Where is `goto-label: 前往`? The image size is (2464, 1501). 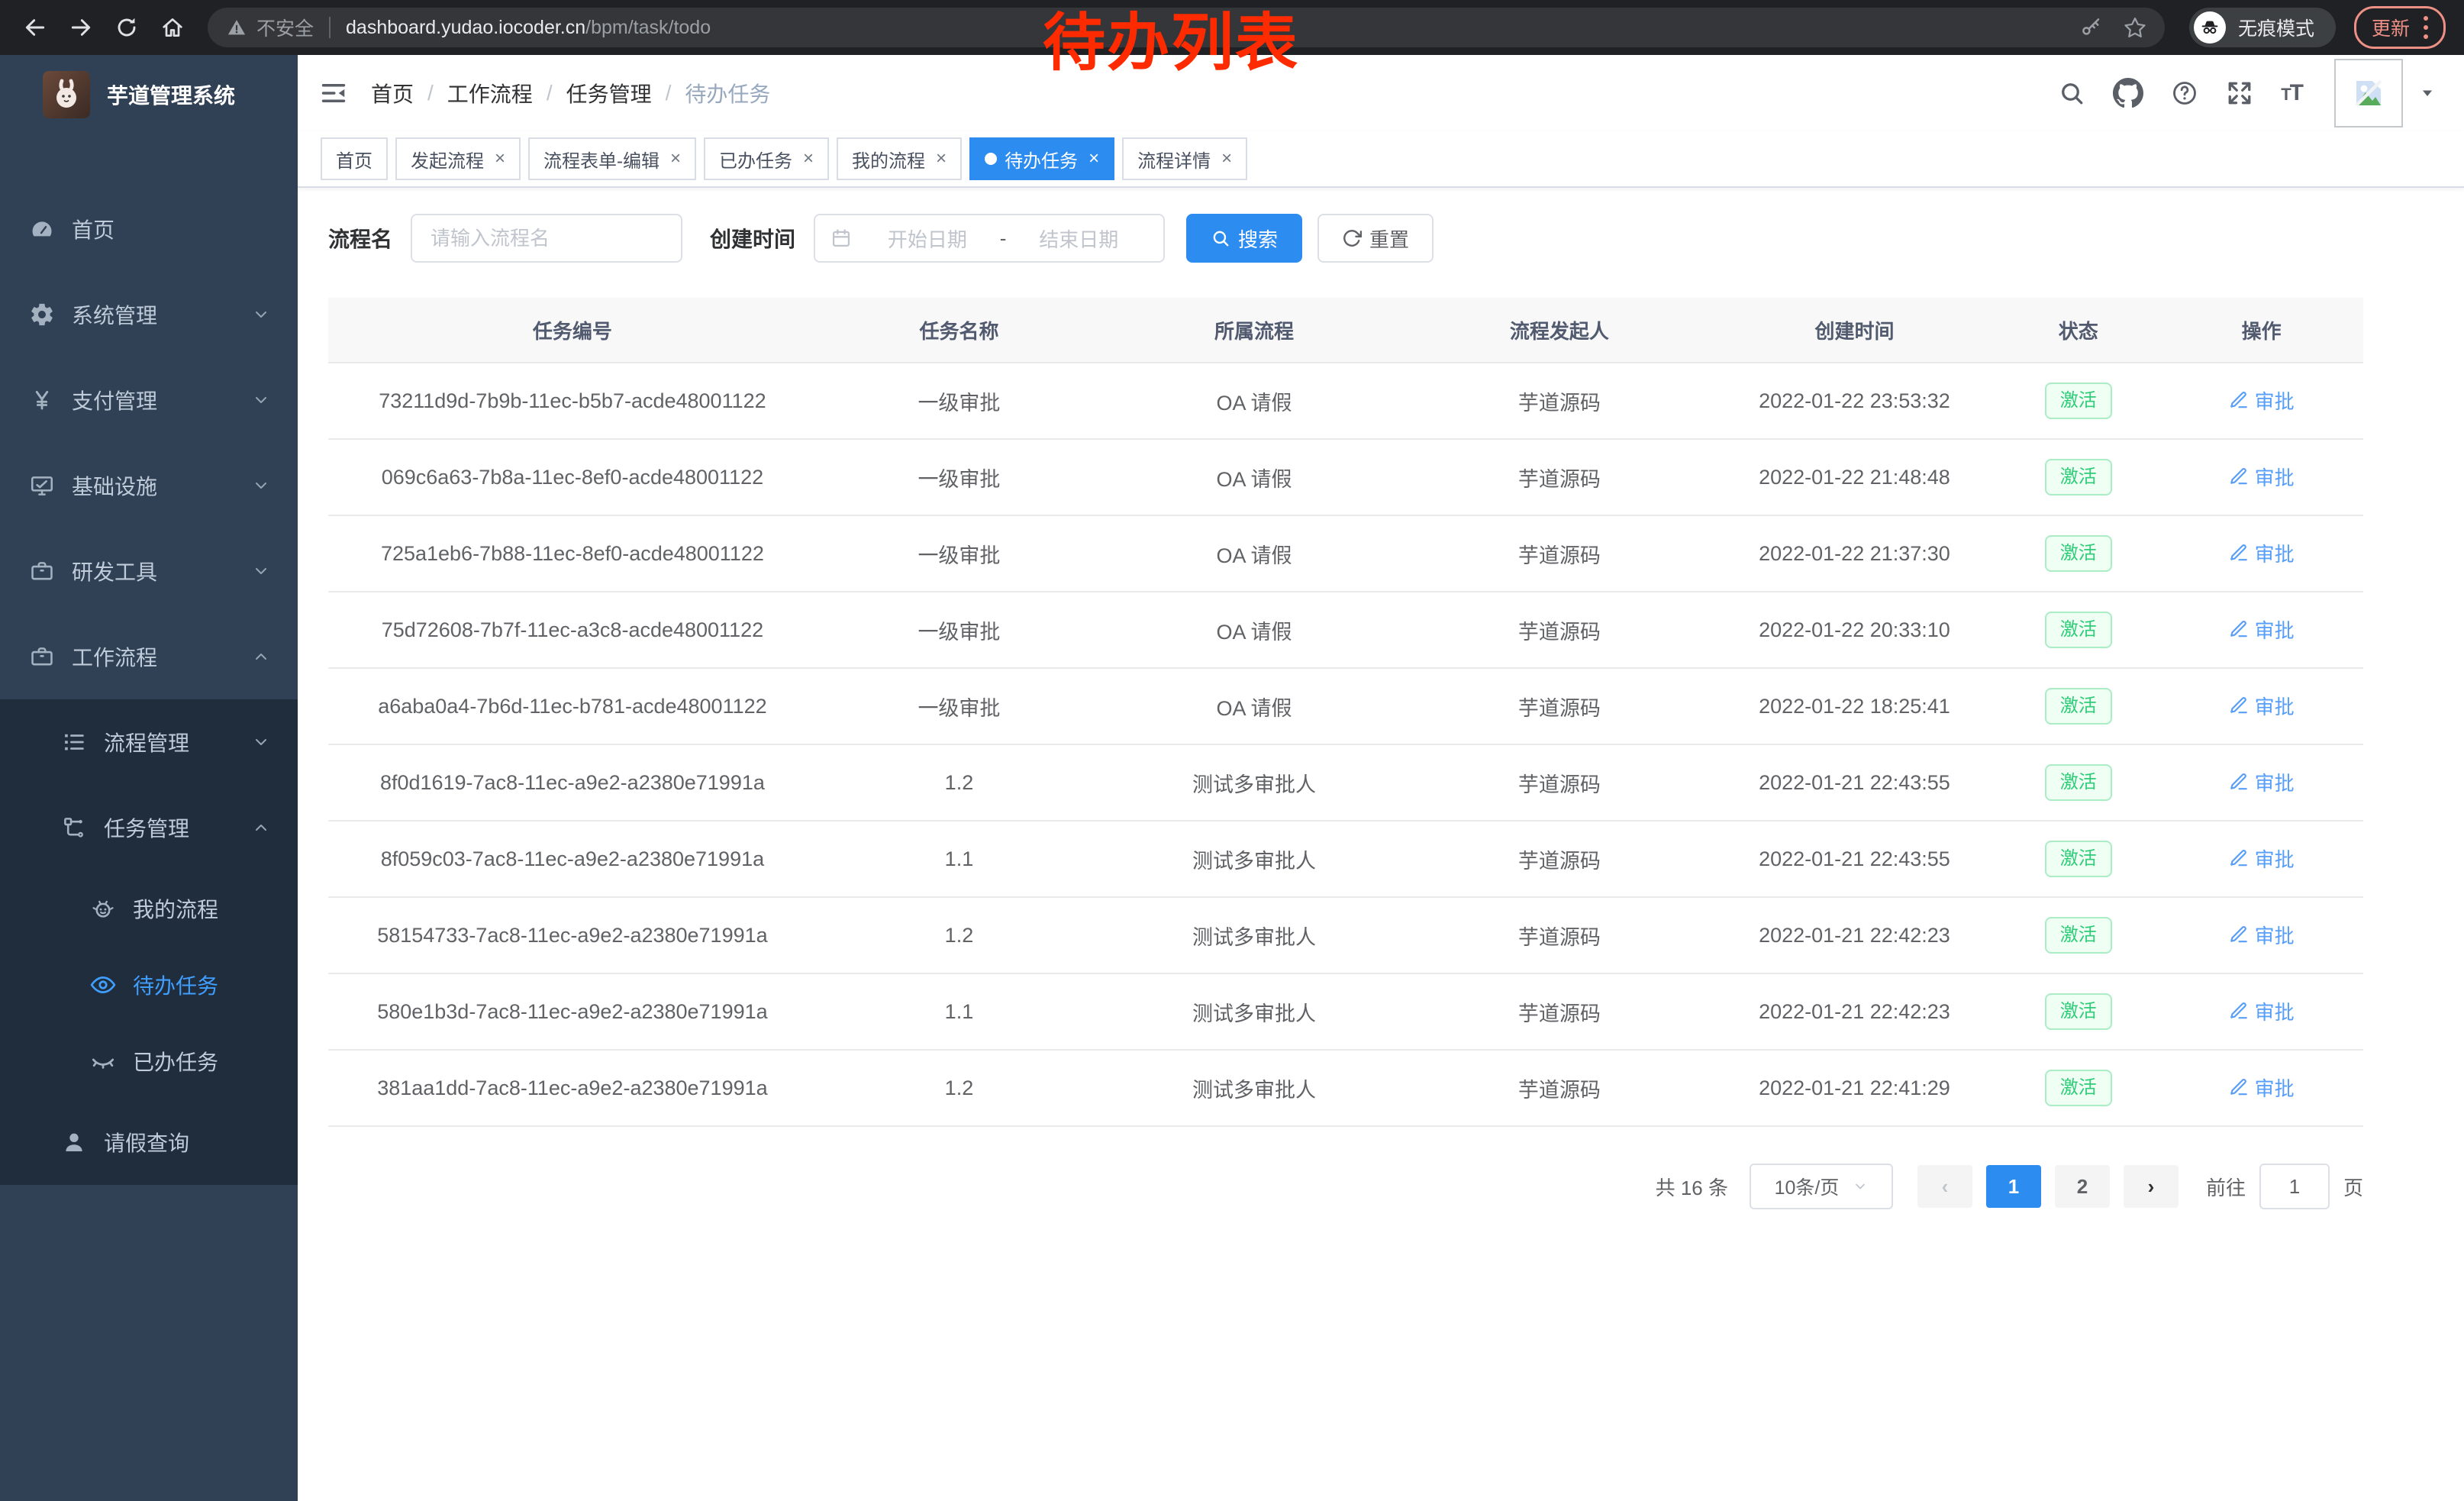
goto-label: 前往 is located at coordinates (2226, 1187).